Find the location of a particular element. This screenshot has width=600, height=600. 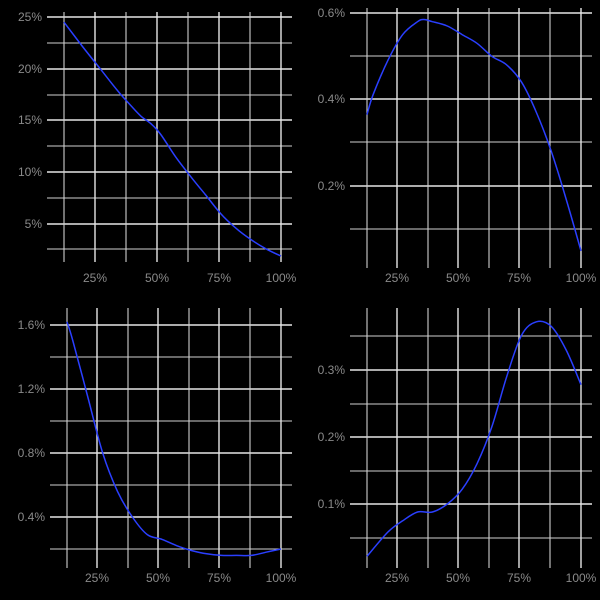

y-tick-label: 15% is located at coordinates (30, 120).